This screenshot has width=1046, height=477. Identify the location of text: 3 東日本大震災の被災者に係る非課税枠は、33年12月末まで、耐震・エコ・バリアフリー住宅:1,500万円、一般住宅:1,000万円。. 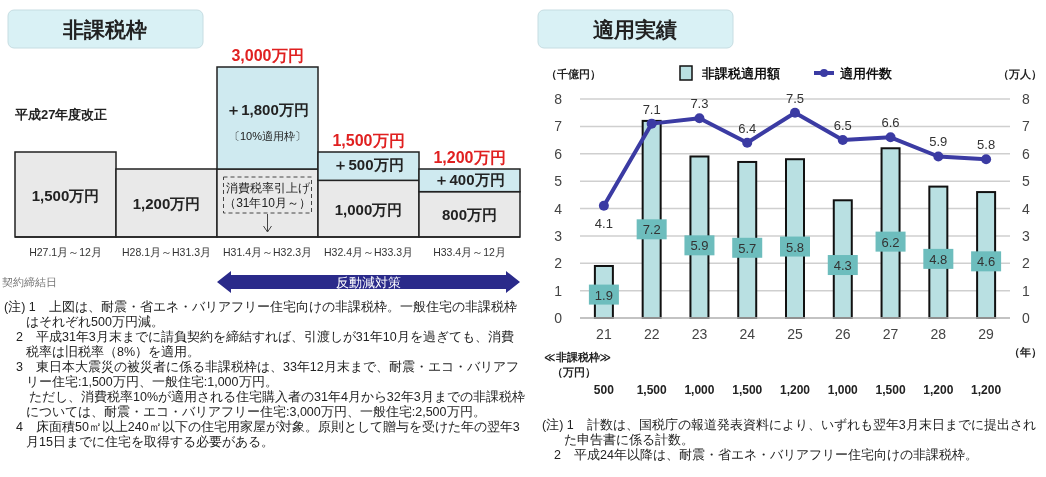
(267, 375).